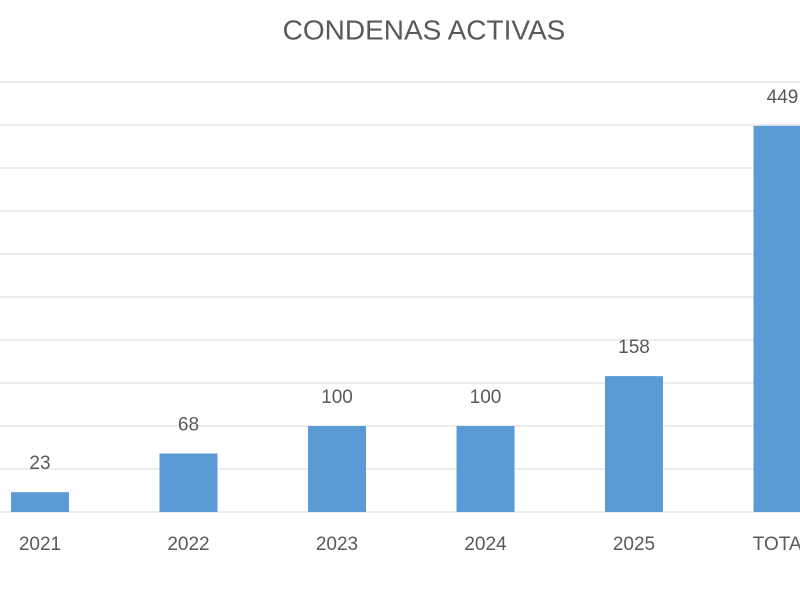 The width and height of the screenshot is (800, 600). I want to click on x-tick-label: 2023, so click(337, 544).